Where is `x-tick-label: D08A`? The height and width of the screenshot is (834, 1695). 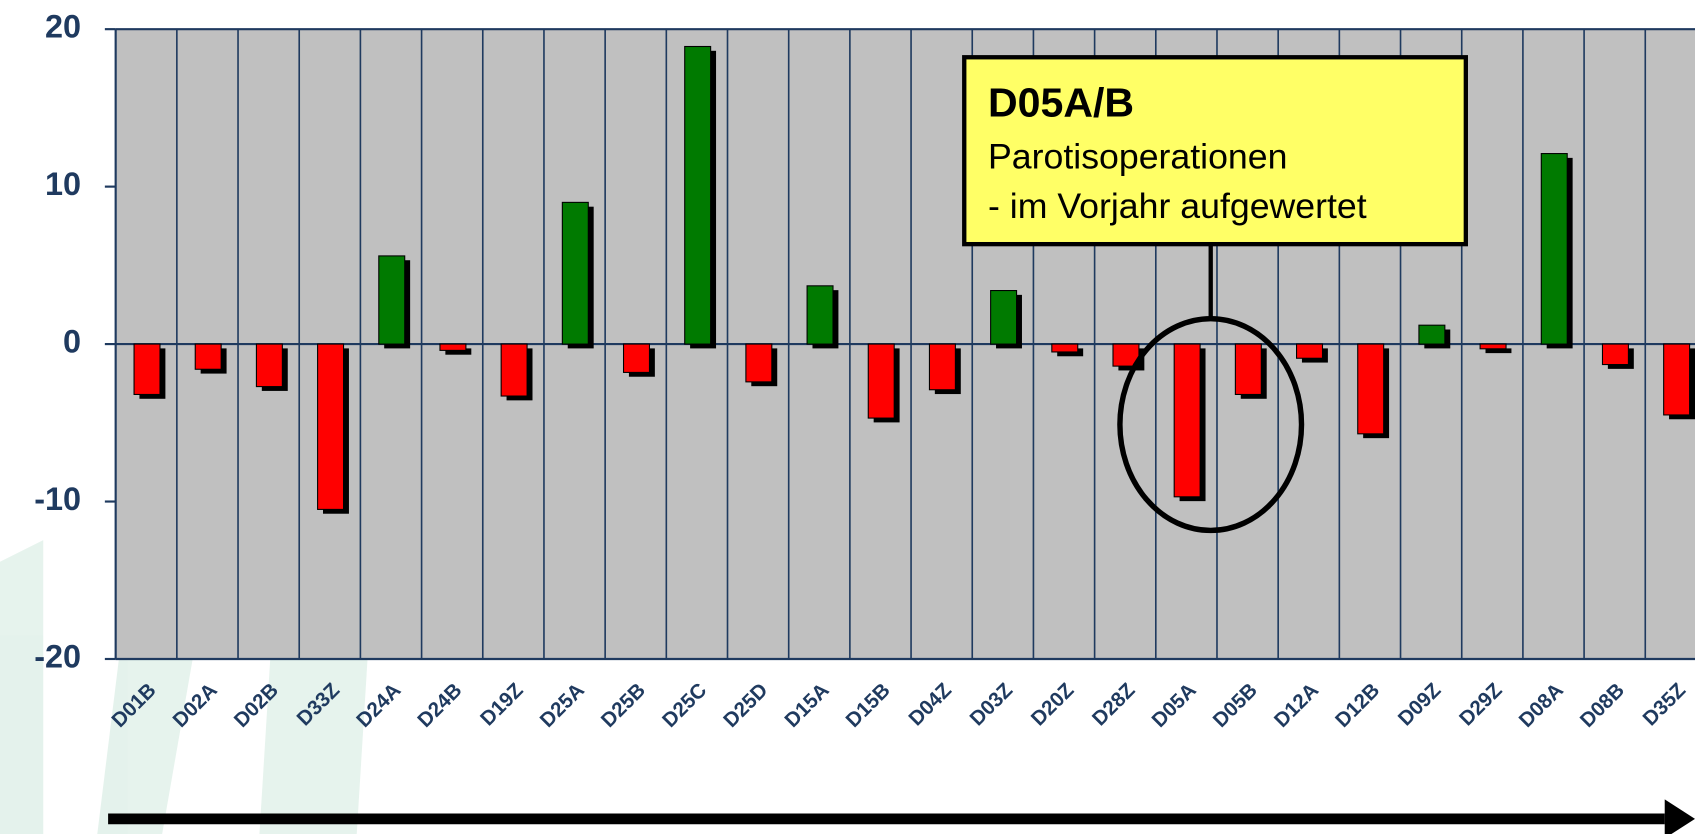
x-tick-label: D08A is located at coordinates (1540, 705).